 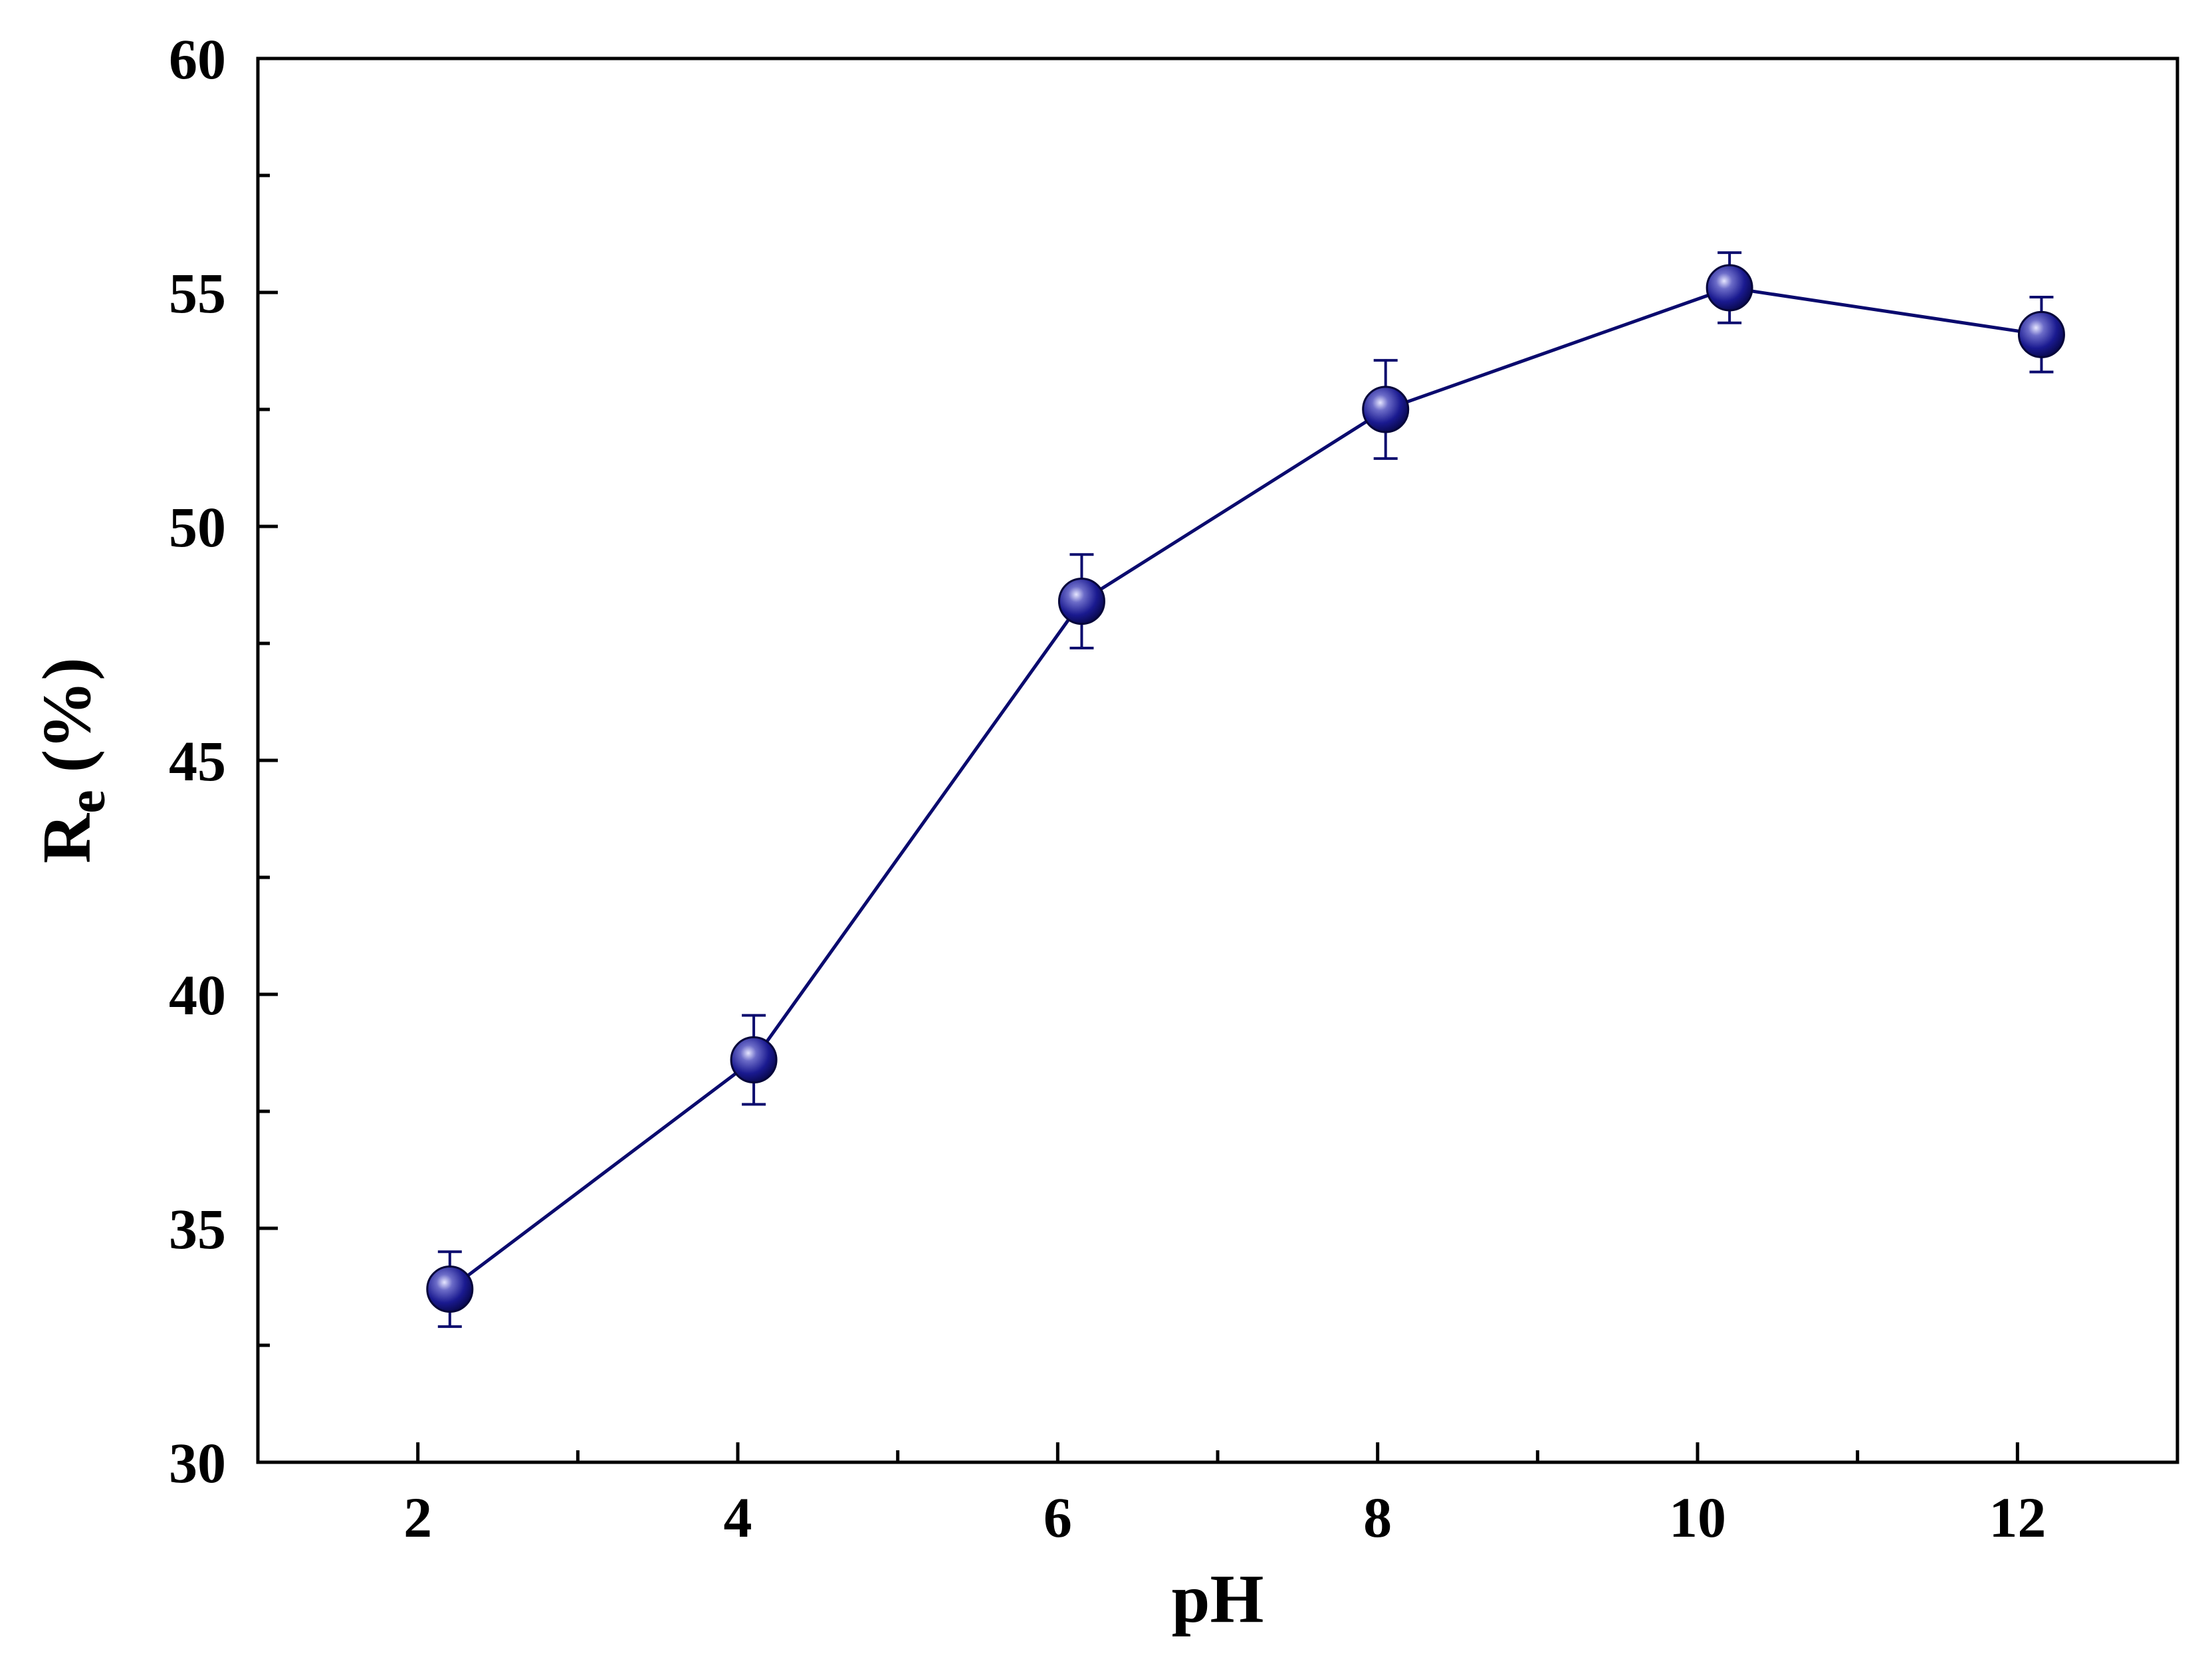 What do you see at coordinates (738, 1517) in the screenshot?
I see `x-tick-label: 4` at bounding box center [738, 1517].